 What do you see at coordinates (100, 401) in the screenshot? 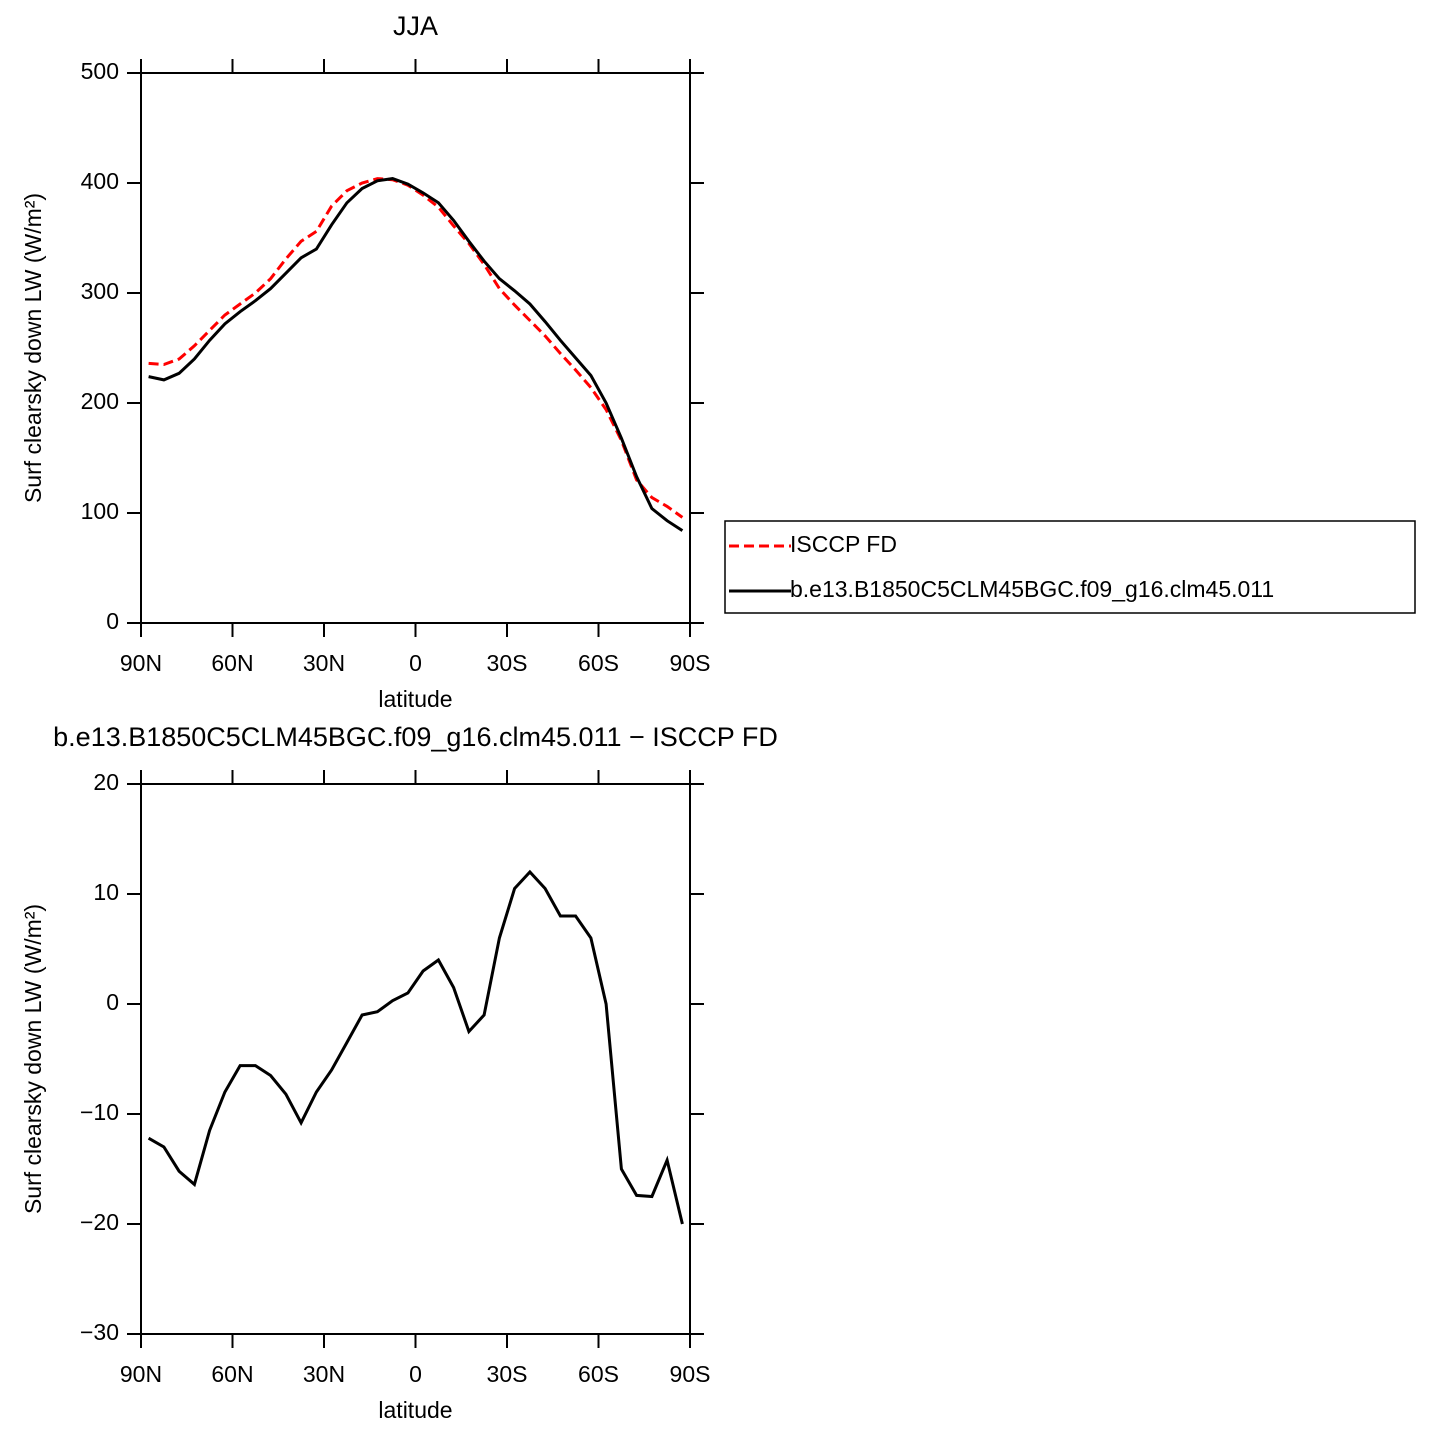
I see `y-tick-label: 200` at bounding box center [100, 401].